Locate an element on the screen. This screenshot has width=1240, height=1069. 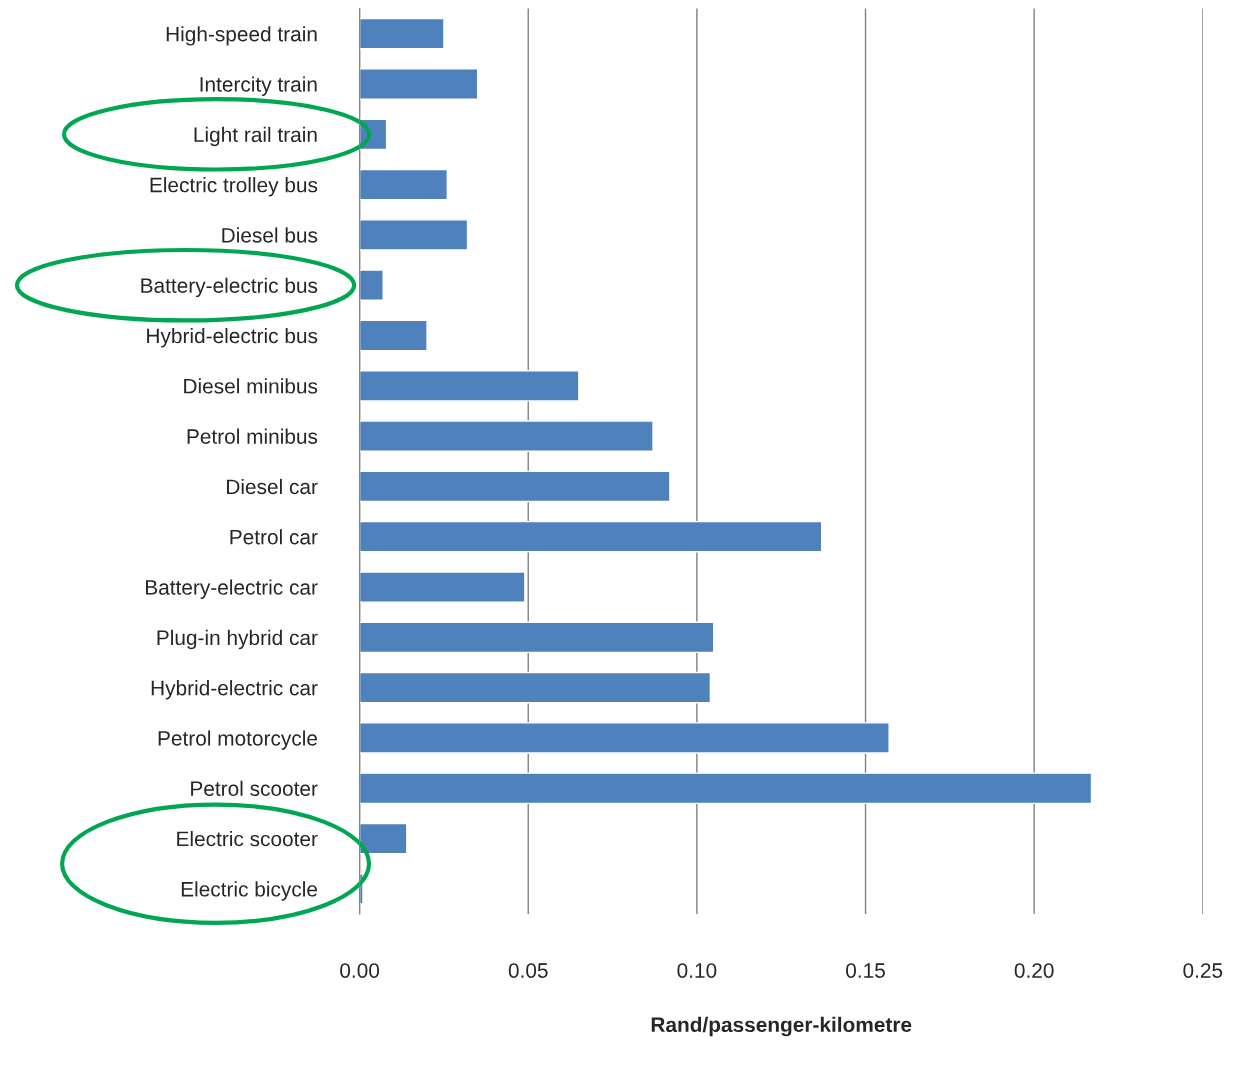
y-tick-label: Diesel car is located at coordinates (272, 486).